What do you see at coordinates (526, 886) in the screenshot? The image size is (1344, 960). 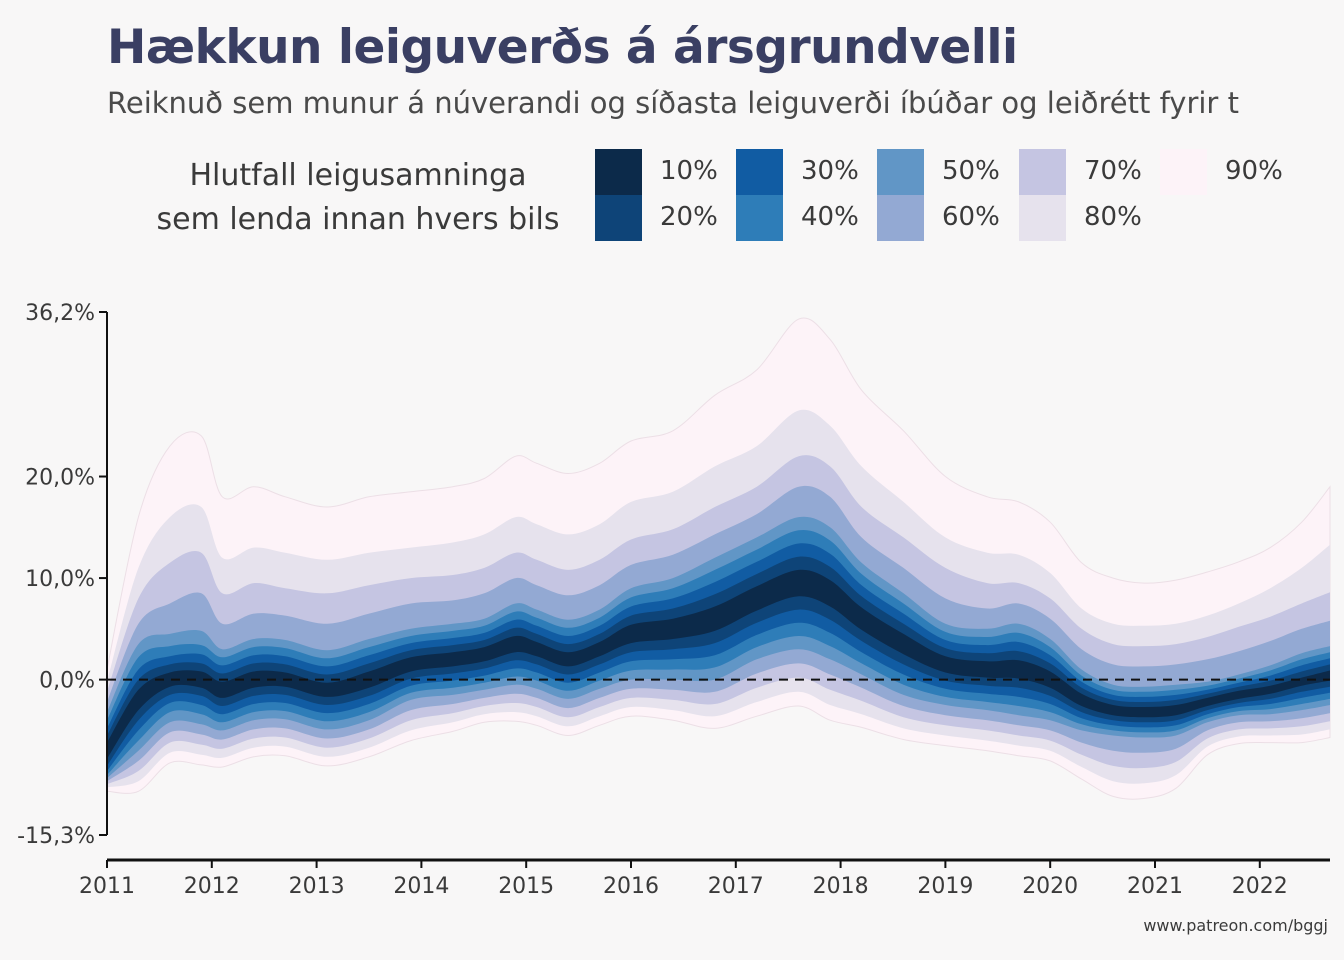 I see `x-tick-label: 2015` at bounding box center [526, 886].